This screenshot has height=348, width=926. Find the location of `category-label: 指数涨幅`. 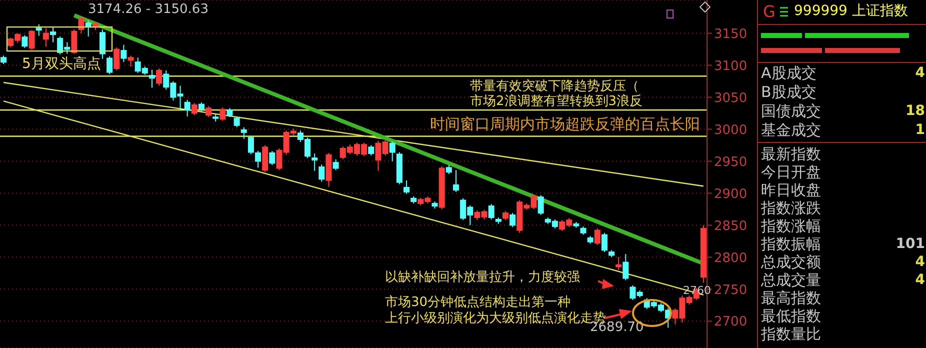

category-label: 指数涨幅 is located at coordinates (791, 226).